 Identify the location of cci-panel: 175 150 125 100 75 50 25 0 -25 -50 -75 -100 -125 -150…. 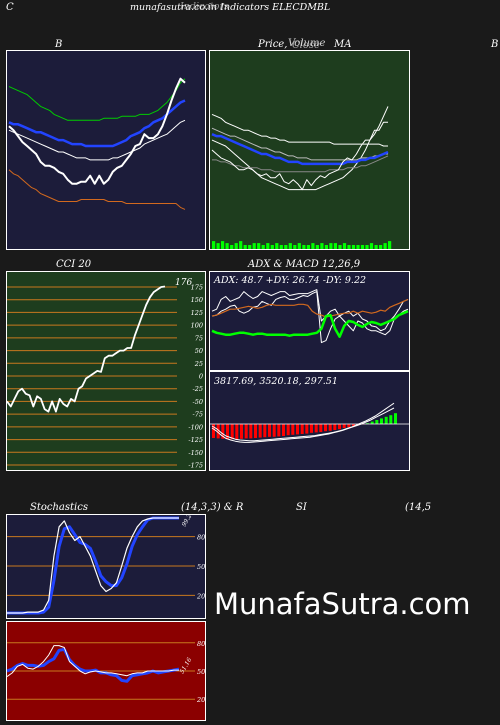
(106, 371).